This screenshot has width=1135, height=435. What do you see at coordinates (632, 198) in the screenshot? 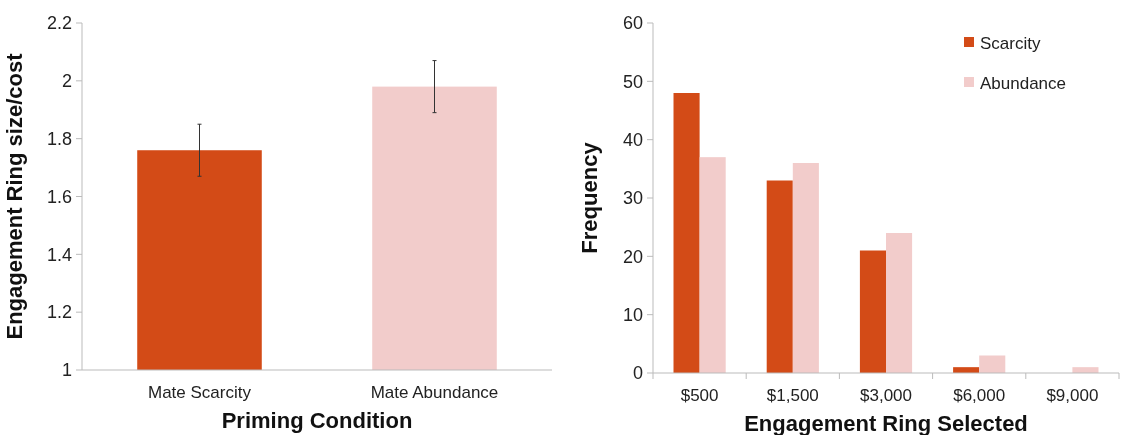
I see `y-tick-label: 30` at bounding box center [632, 198].